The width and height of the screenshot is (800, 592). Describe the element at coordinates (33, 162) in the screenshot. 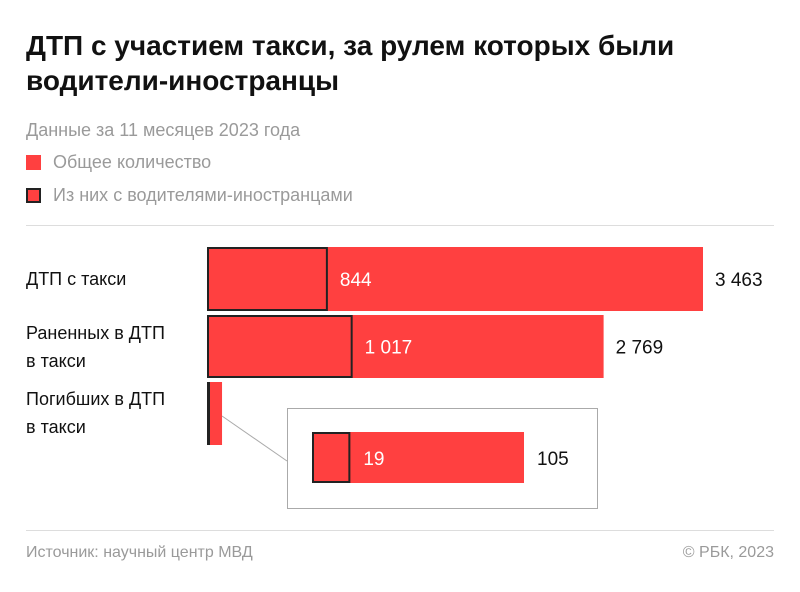

I see `legend-swatch-total` at that location.